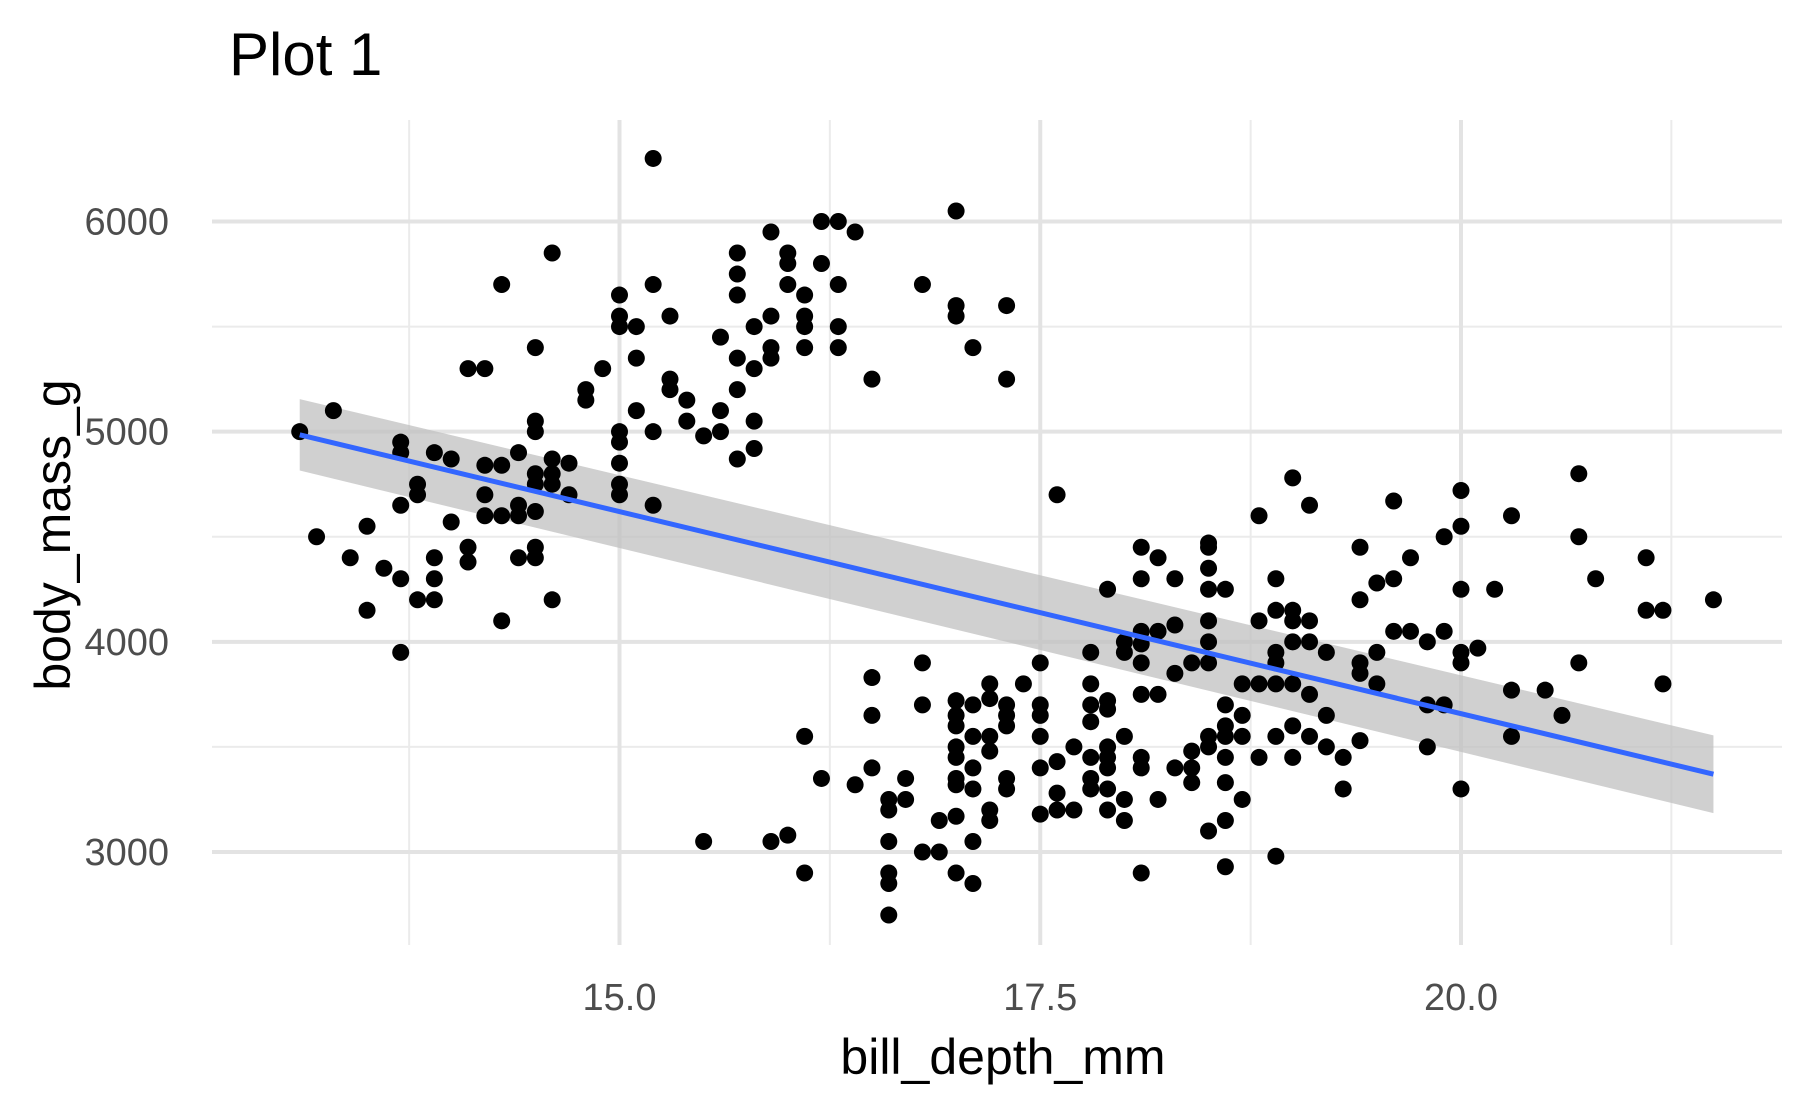  What do you see at coordinates (126, 433) in the screenshot?
I see `y-tick-label: 5000` at bounding box center [126, 433].